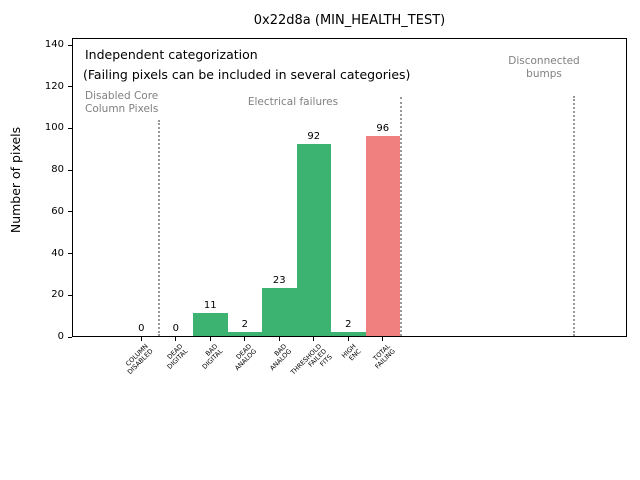 This screenshot has height=480, width=640. What do you see at coordinates (57, 211) in the screenshot?
I see `y-tick-label: 60` at bounding box center [57, 211].